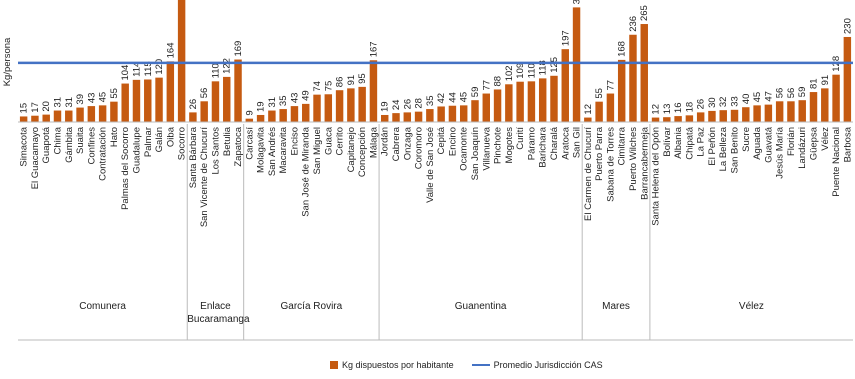 The image size is (855, 379). Describe the element at coordinates (667, 109) in the screenshot. I see `value-label: 13` at that location.